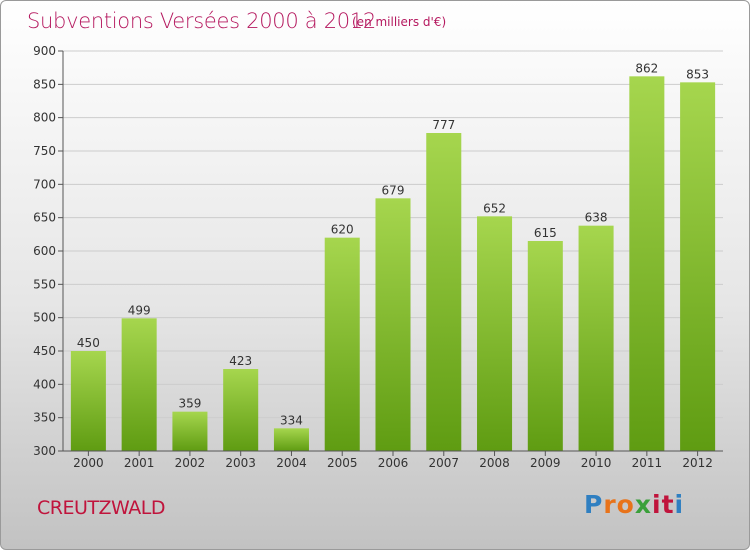 The width and height of the screenshot is (750, 550). Describe the element at coordinates (697, 463) in the screenshot. I see `x-tick-label: 2012` at that location.